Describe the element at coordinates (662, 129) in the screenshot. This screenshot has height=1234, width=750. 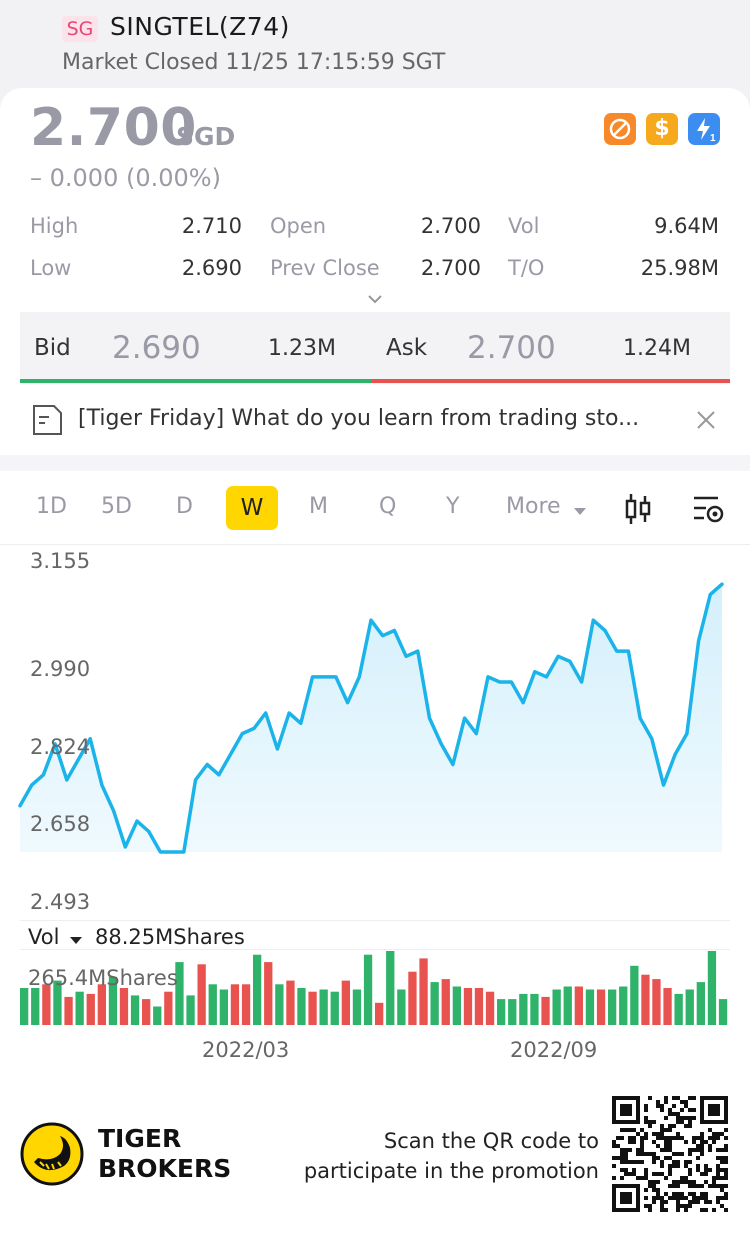
I see `dividend-icon: $` at that location.